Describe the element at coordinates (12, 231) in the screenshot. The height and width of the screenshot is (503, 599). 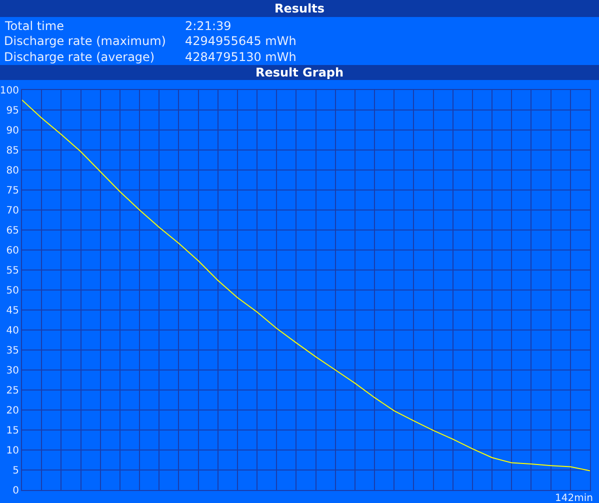
I see `y-tick-label: 65` at that location.